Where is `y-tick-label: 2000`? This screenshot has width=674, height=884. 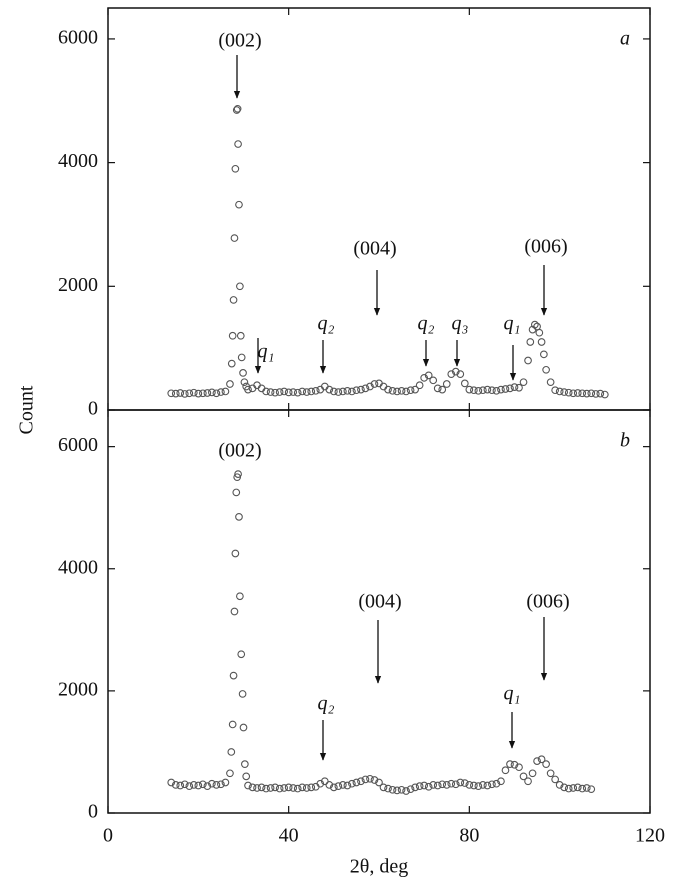 y-tick-label: 2000 is located at coordinates (78, 285).